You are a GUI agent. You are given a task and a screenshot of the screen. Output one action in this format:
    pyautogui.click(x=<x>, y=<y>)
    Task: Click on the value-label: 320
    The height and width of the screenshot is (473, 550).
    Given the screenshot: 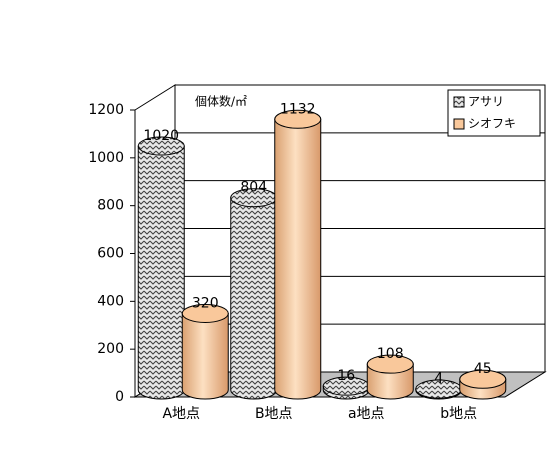 What is the action you would take?
    pyautogui.click(x=205, y=303)
    